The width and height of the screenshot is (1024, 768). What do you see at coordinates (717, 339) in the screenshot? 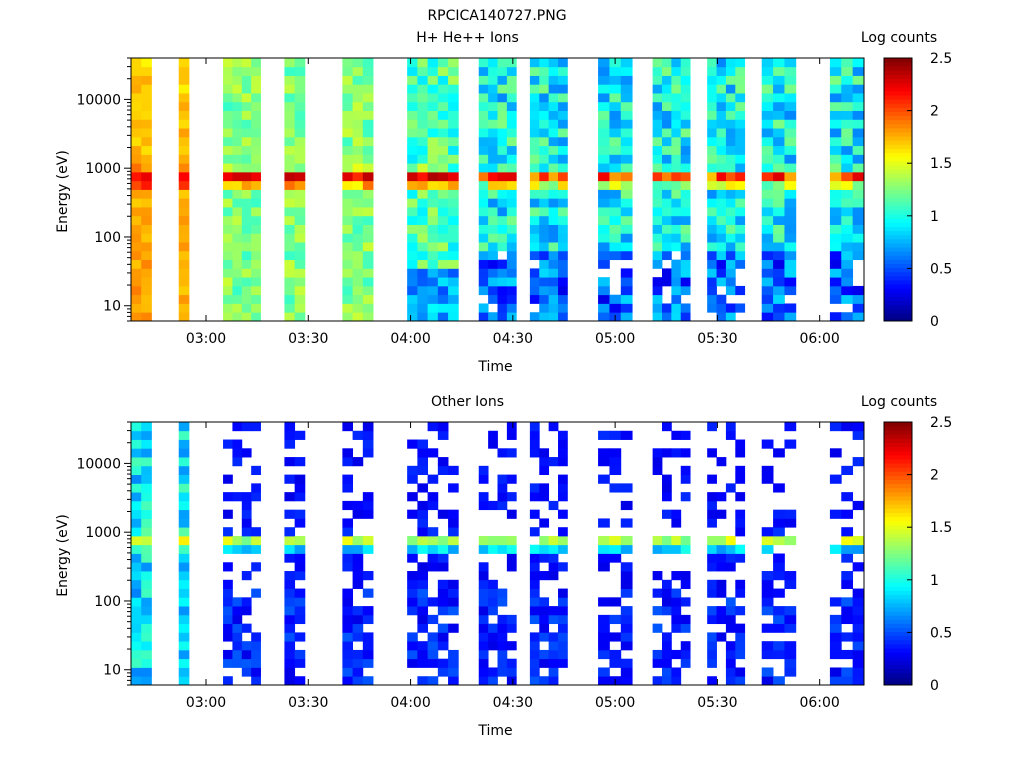
I see `x-tick-label: 05:30` at bounding box center [717, 339].